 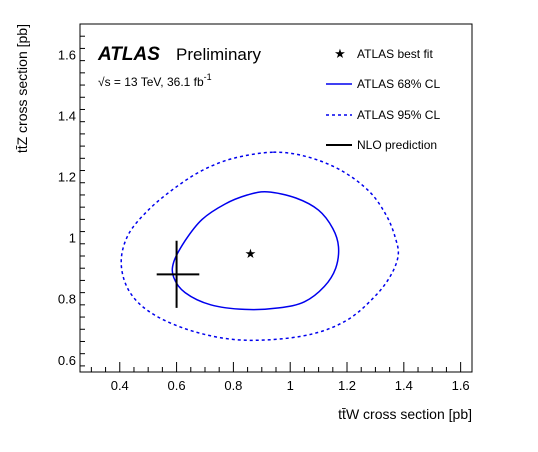 What do you see at coordinates (397, 145) in the screenshot?
I see `legend-label-nlo: NLO prediction` at bounding box center [397, 145].